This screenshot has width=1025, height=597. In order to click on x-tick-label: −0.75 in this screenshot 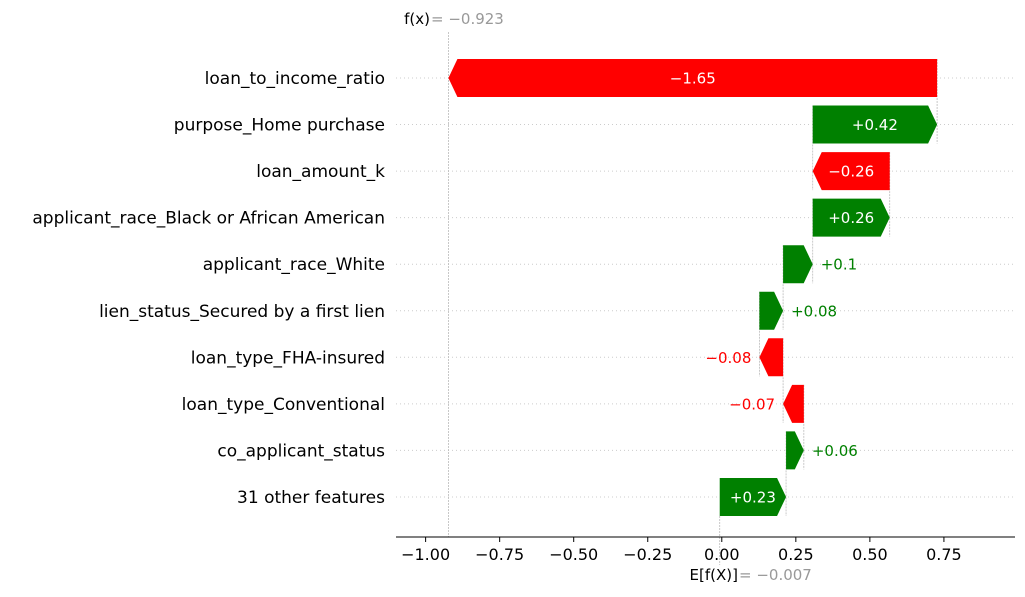, I will do `click(499, 554)`.